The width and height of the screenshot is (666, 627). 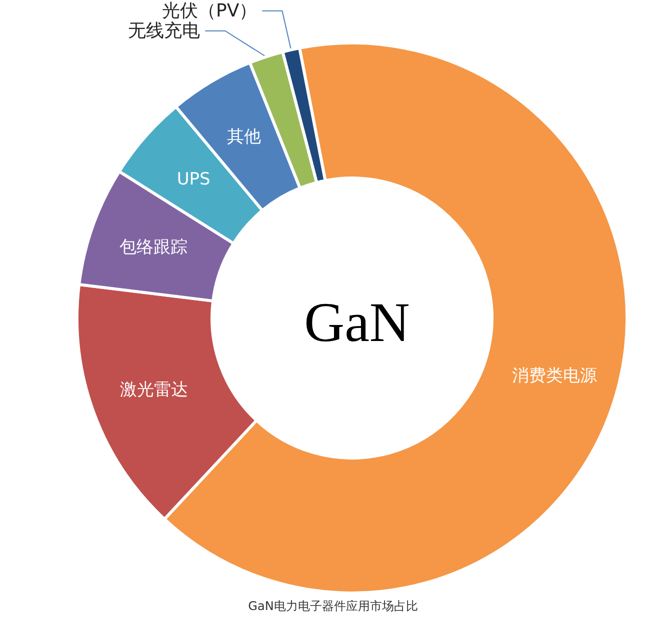 What do you see at coordinates (244, 137) in the screenshot?
I see `slice-label: 其他` at bounding box center [244, 137].